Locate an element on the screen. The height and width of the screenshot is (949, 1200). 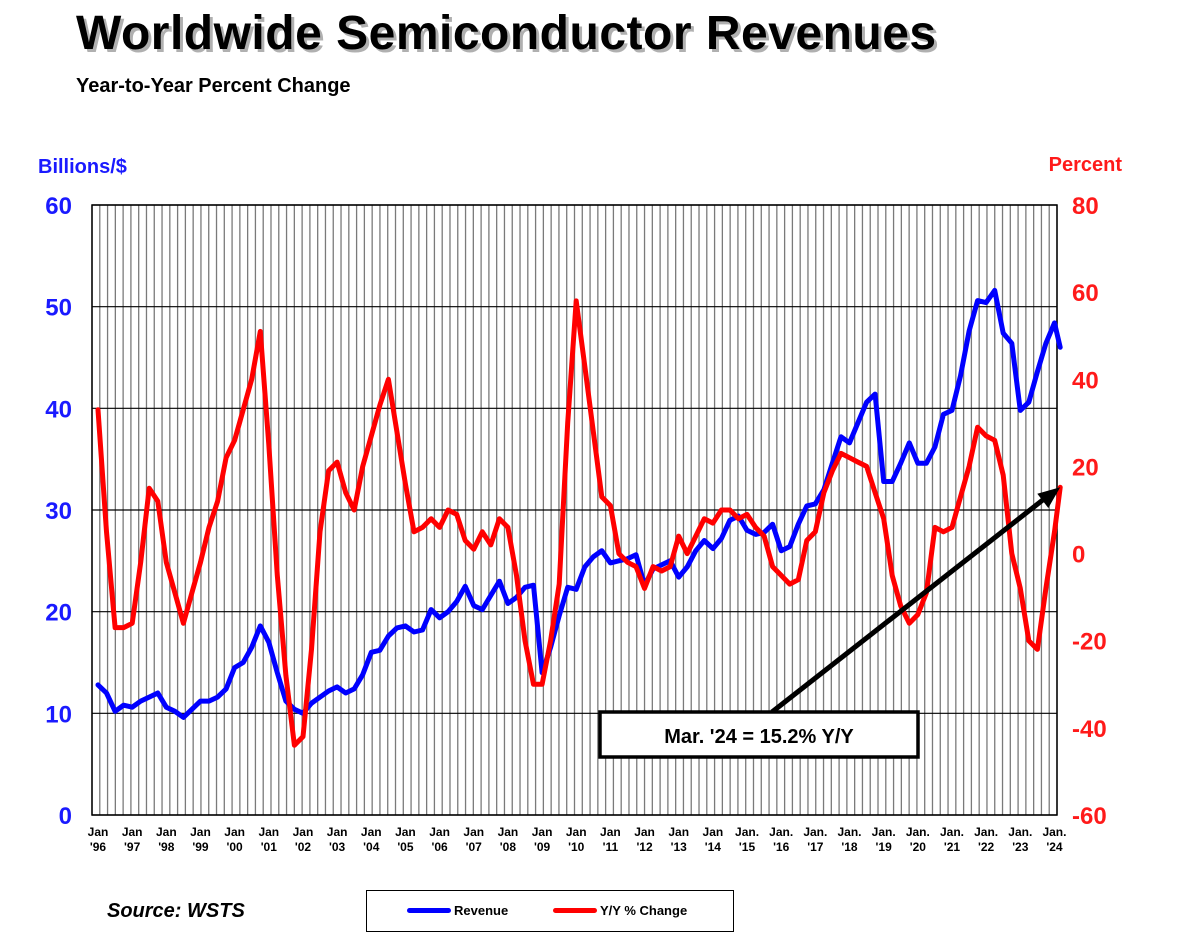
x-tick-label-year: '22 is located at coordinates (986, 847).